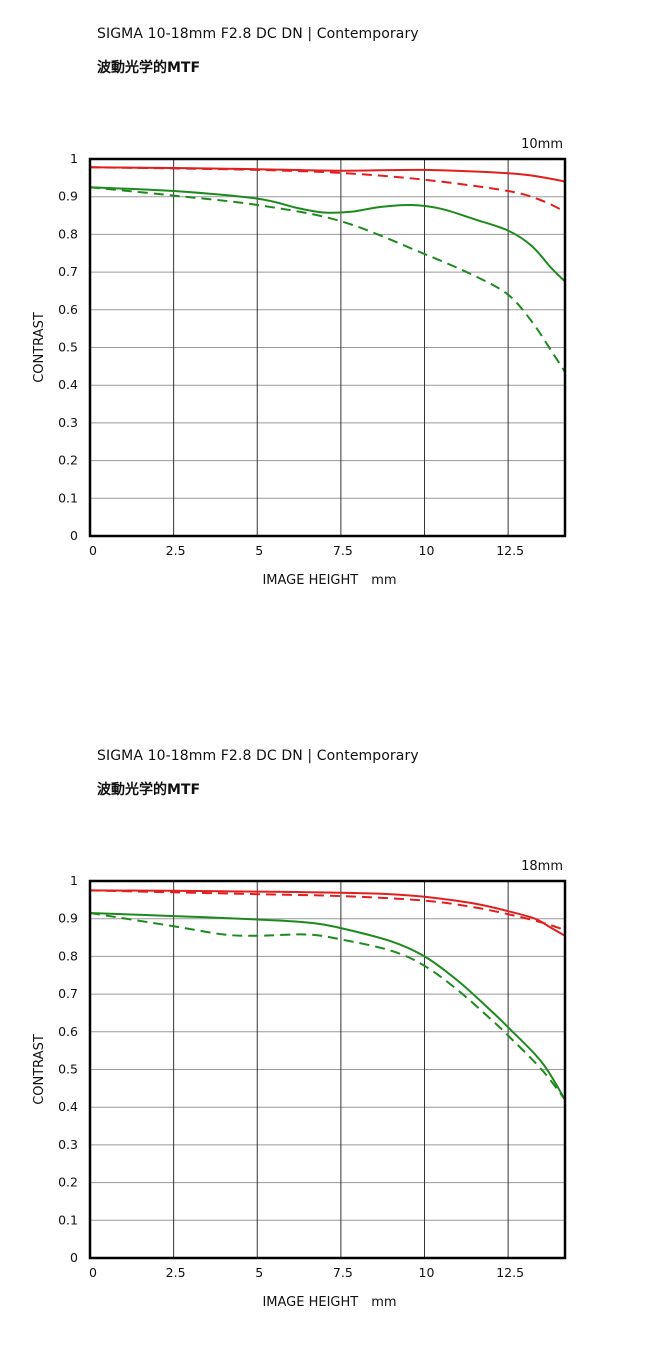  What do you see at coordinates (542, 144) in the screenshot?
I see `focal-length-label: 10mm` at bounding box center [542, 144].